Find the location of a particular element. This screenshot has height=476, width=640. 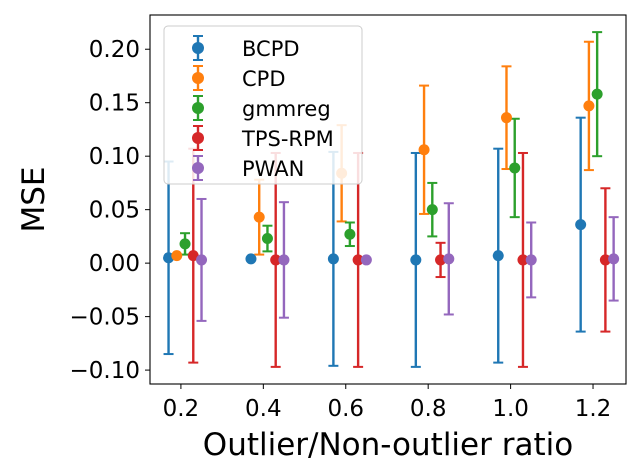

legend-cpd-marker is located at coordinates (198, 78).